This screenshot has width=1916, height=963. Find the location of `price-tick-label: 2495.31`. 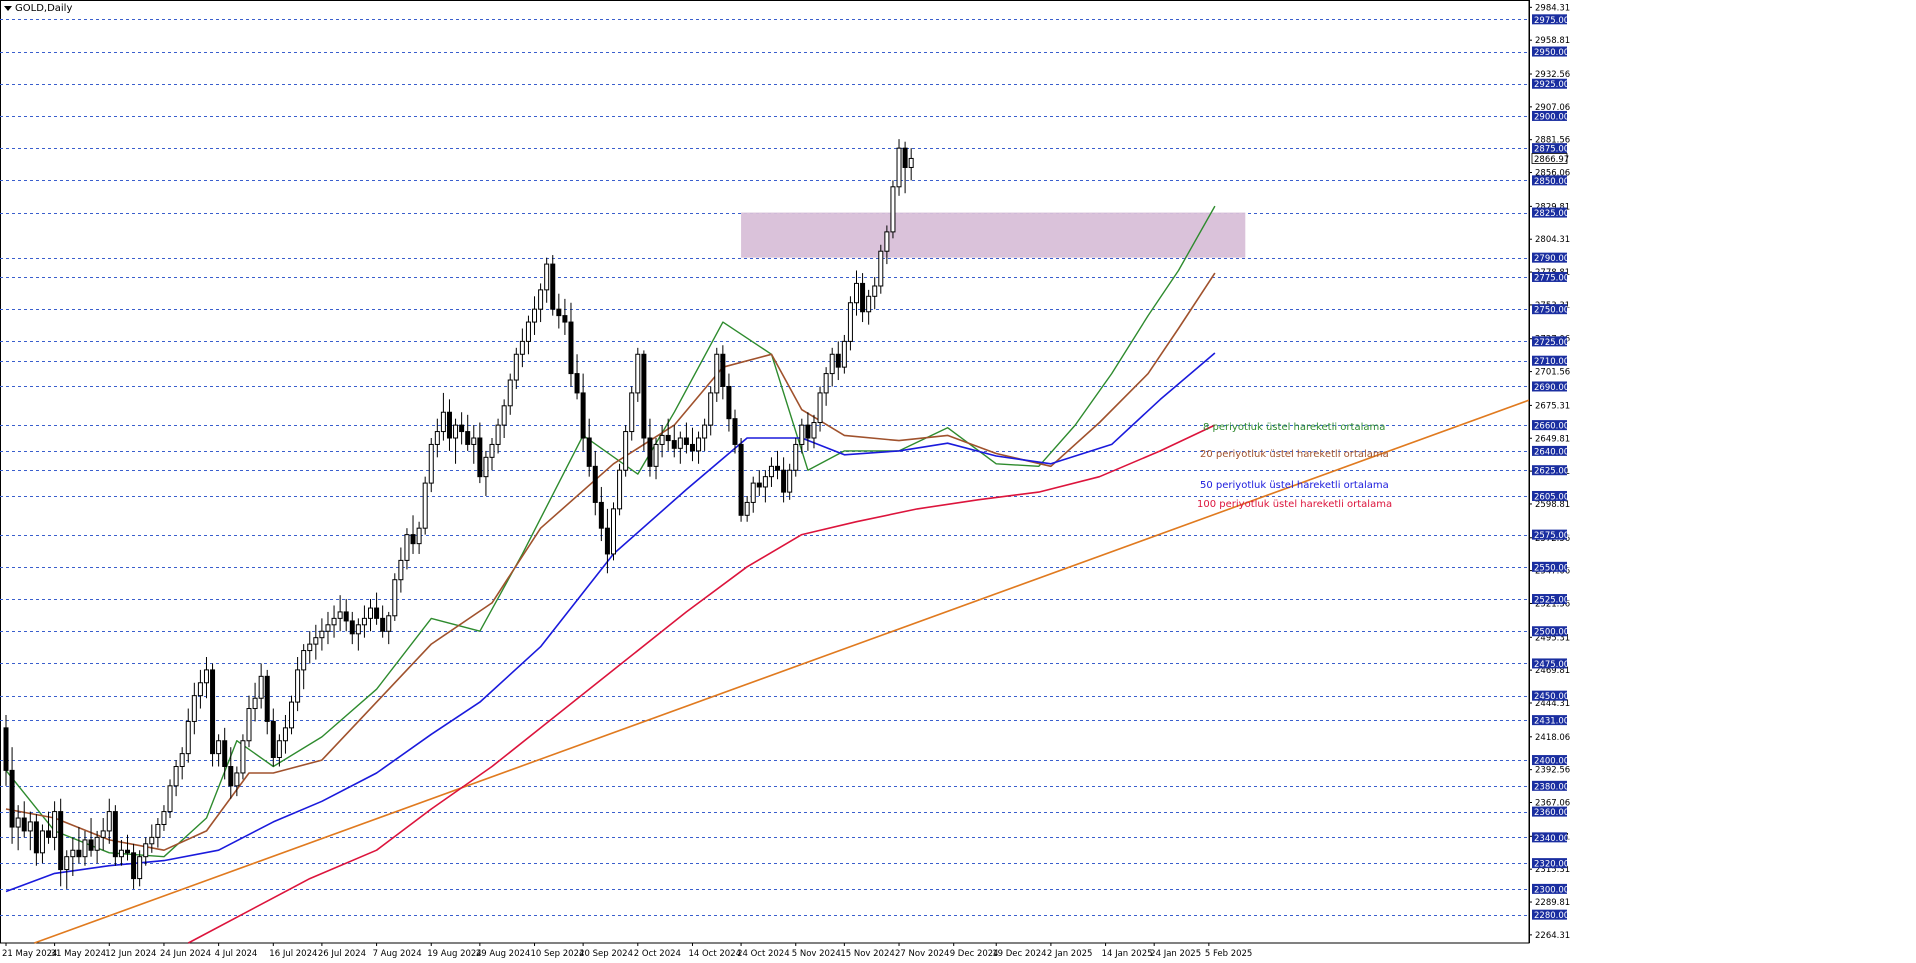

price-tick-label: 2495.31 is located at coordinates (1552, 638).